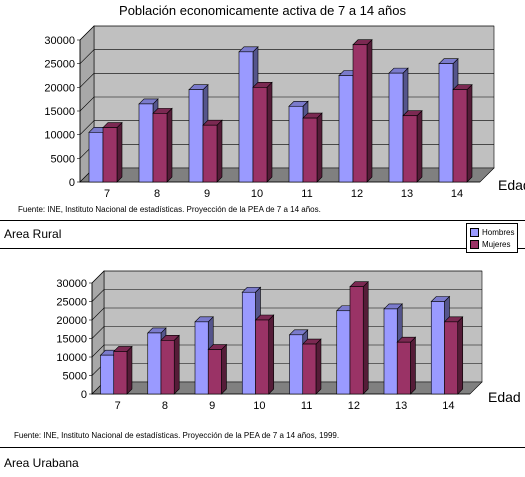 This screenshot has width=525, height=477. I want to click on urban-area-label: Area Urabana, so click(41, 463).